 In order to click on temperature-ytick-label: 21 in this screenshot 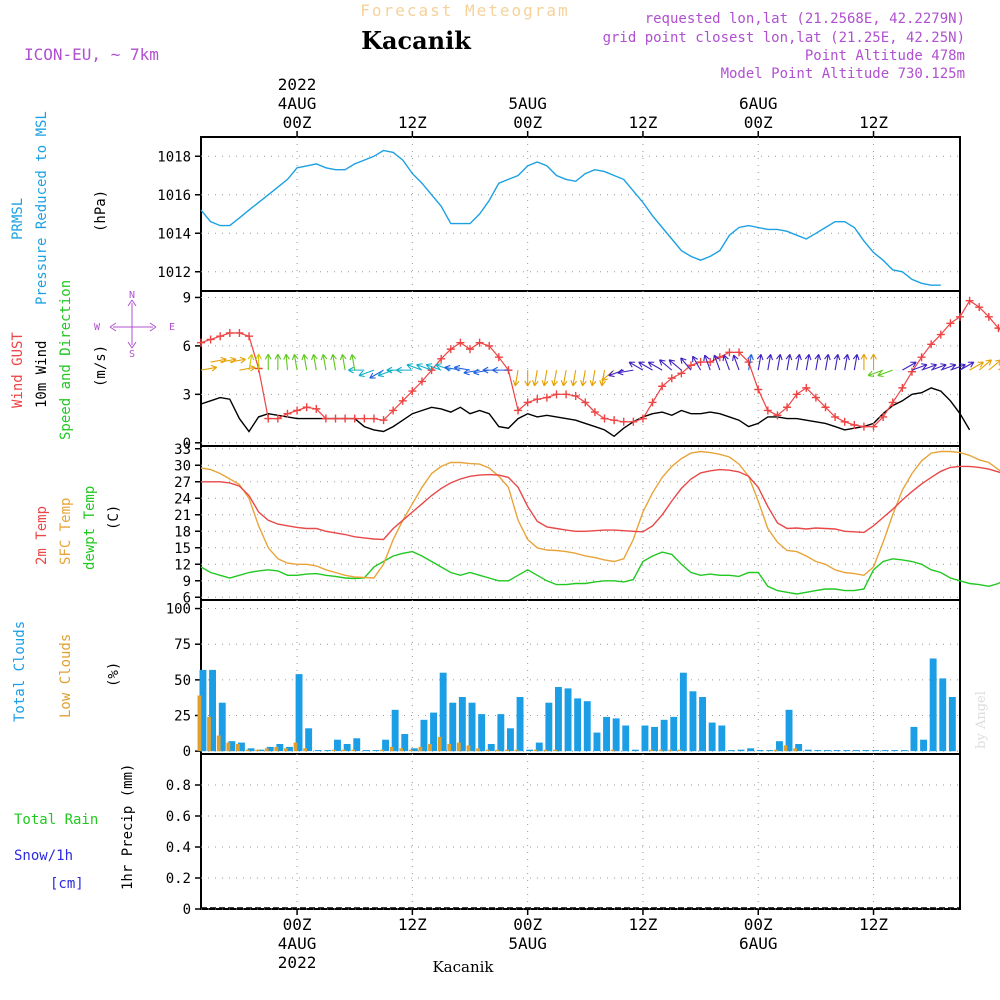, I will do `click(182, 516)`.